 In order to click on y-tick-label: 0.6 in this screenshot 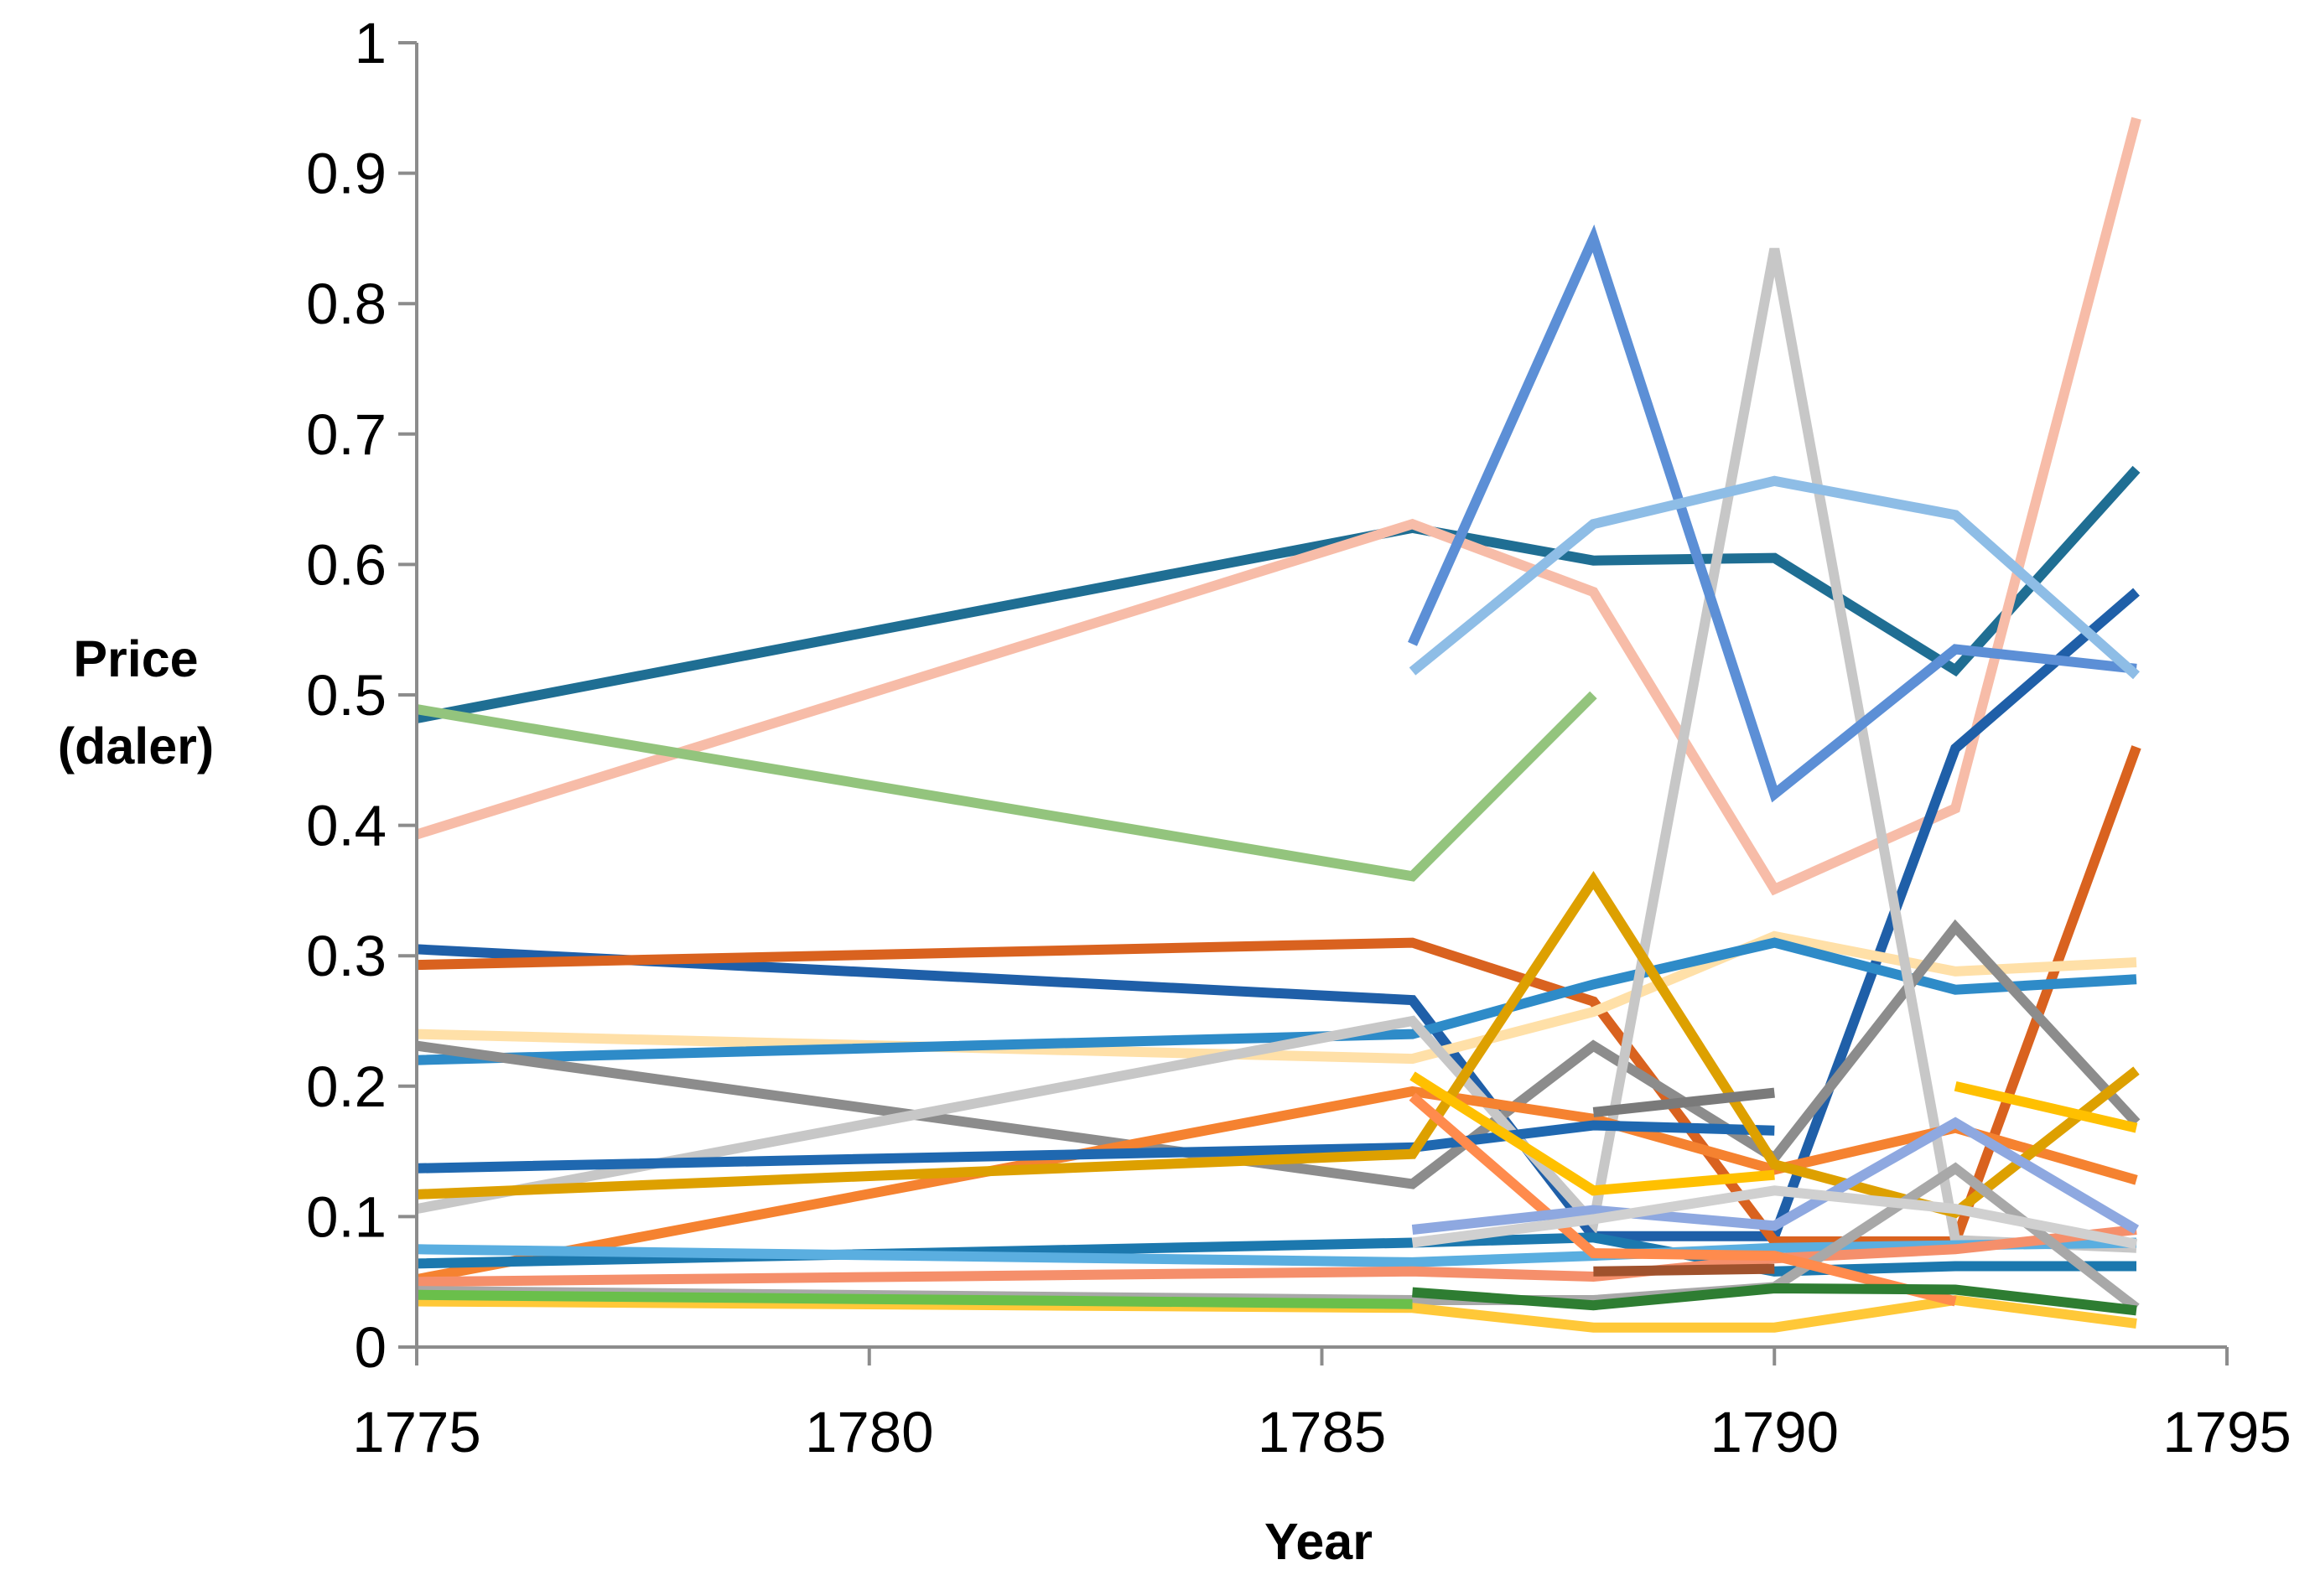, I will do `click(346, 564)`.